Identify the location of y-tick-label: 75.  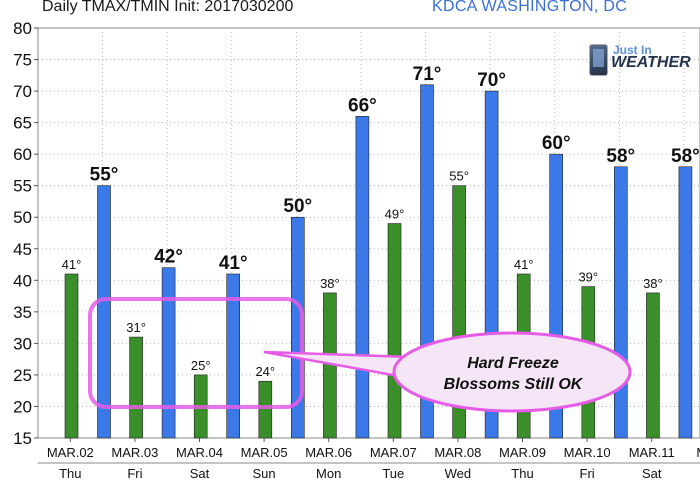
(22, 60).